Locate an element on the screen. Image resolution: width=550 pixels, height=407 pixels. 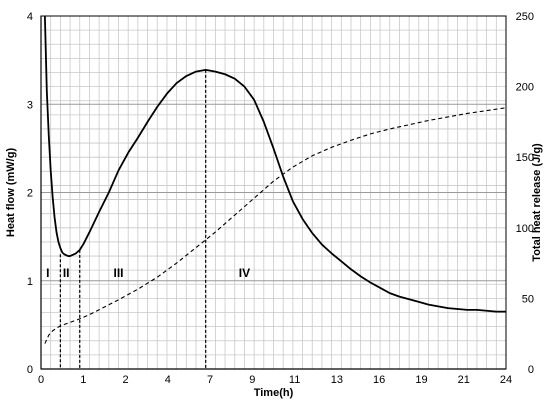
y-right-tick-label: 50 is located at coordinates (528, 299).